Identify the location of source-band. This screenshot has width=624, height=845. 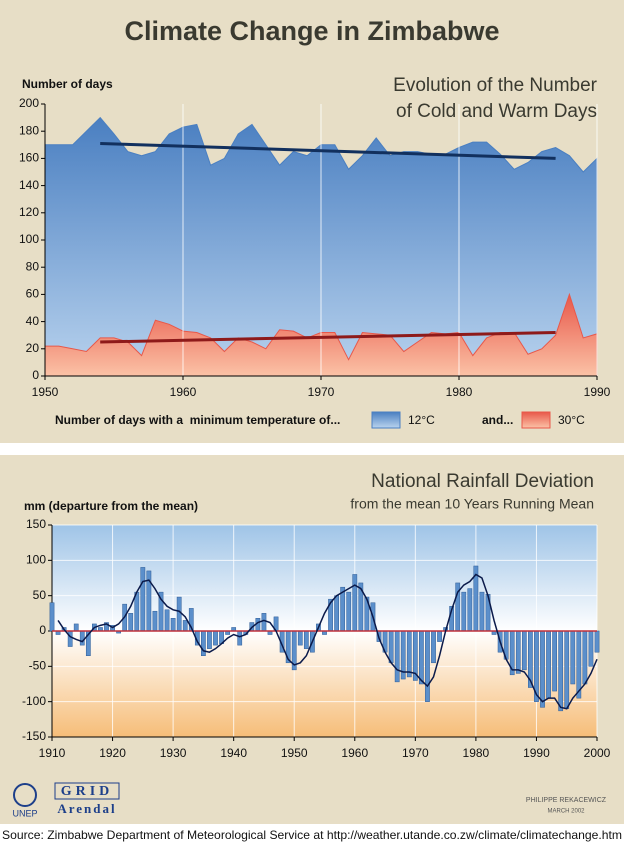
(312, 834).